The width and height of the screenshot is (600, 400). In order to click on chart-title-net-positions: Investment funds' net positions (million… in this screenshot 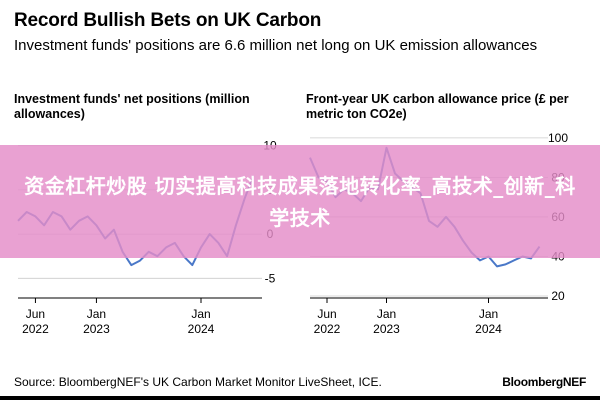, I will do `click(132, 106)`.